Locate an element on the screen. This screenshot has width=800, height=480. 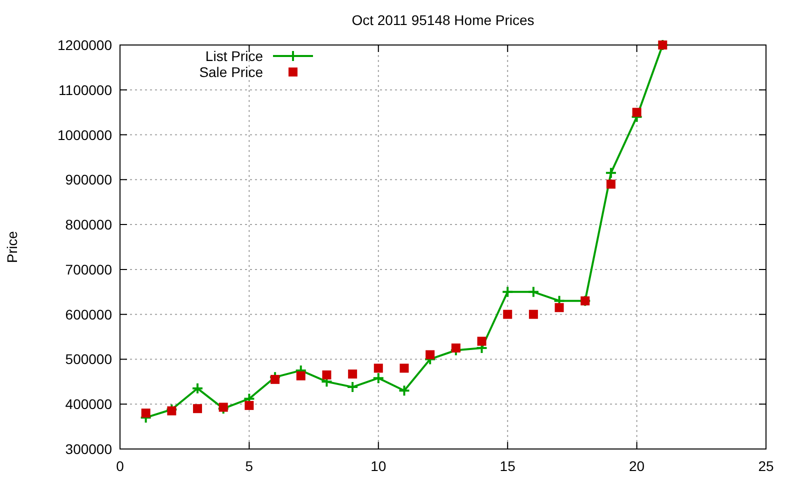
x-tick-label: 20 is located at coordinates (637, 466).